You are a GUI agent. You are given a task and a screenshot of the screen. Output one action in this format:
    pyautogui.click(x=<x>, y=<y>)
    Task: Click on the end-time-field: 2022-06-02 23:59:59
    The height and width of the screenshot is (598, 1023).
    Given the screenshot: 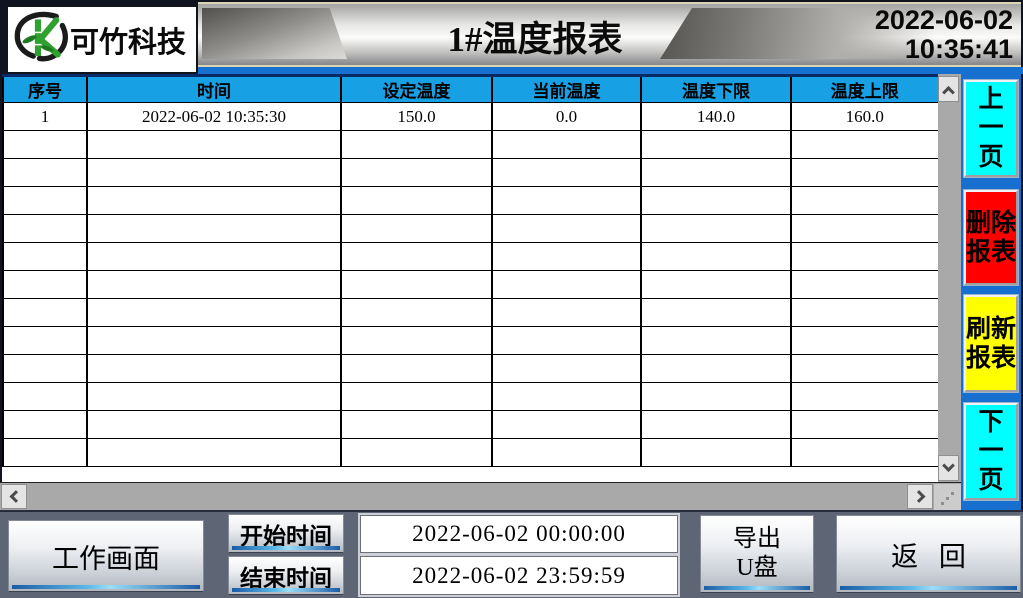 What is the action you would take?
    pyautogui.click(x=519, y=575)
    